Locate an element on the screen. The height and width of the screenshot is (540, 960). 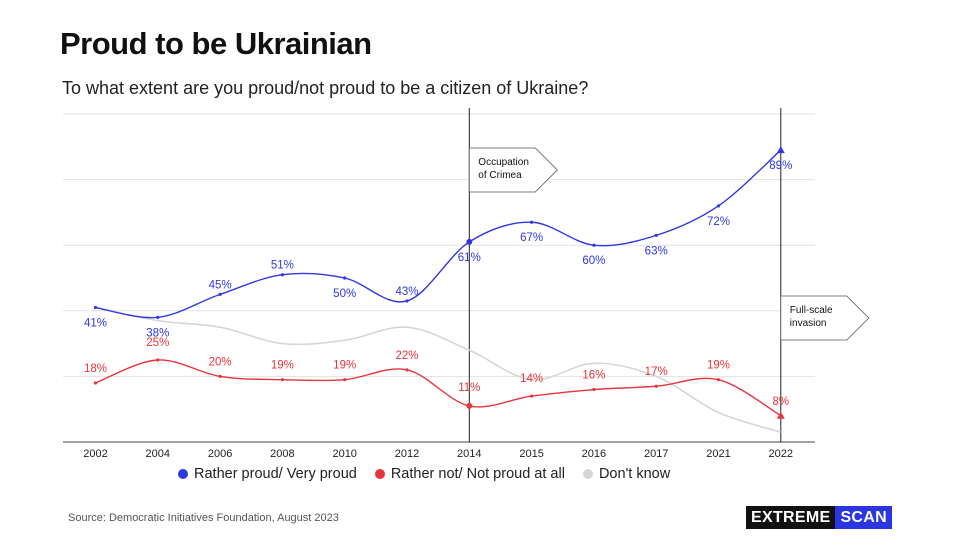
legend-swatch-dont-know is located at coordinates (587, 474).